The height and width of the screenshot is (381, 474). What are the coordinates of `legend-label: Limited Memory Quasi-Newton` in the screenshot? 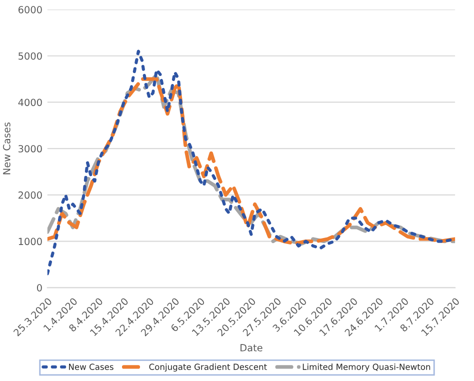 It's located at (366, 368).